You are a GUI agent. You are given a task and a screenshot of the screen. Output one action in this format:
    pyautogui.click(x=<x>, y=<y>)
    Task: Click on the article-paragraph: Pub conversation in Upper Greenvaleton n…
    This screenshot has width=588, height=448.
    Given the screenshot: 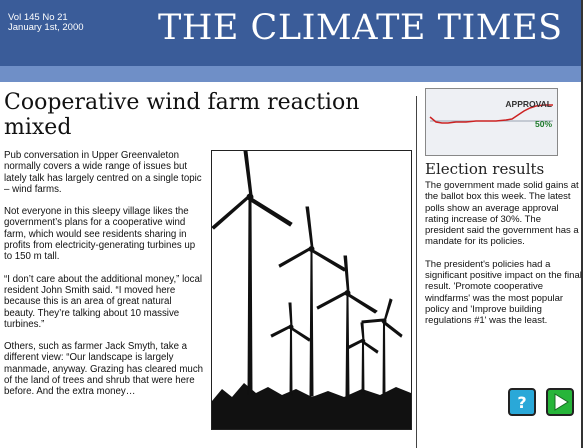 What is the action you would take?
    pyautogui.click(x=103, y=172)
    